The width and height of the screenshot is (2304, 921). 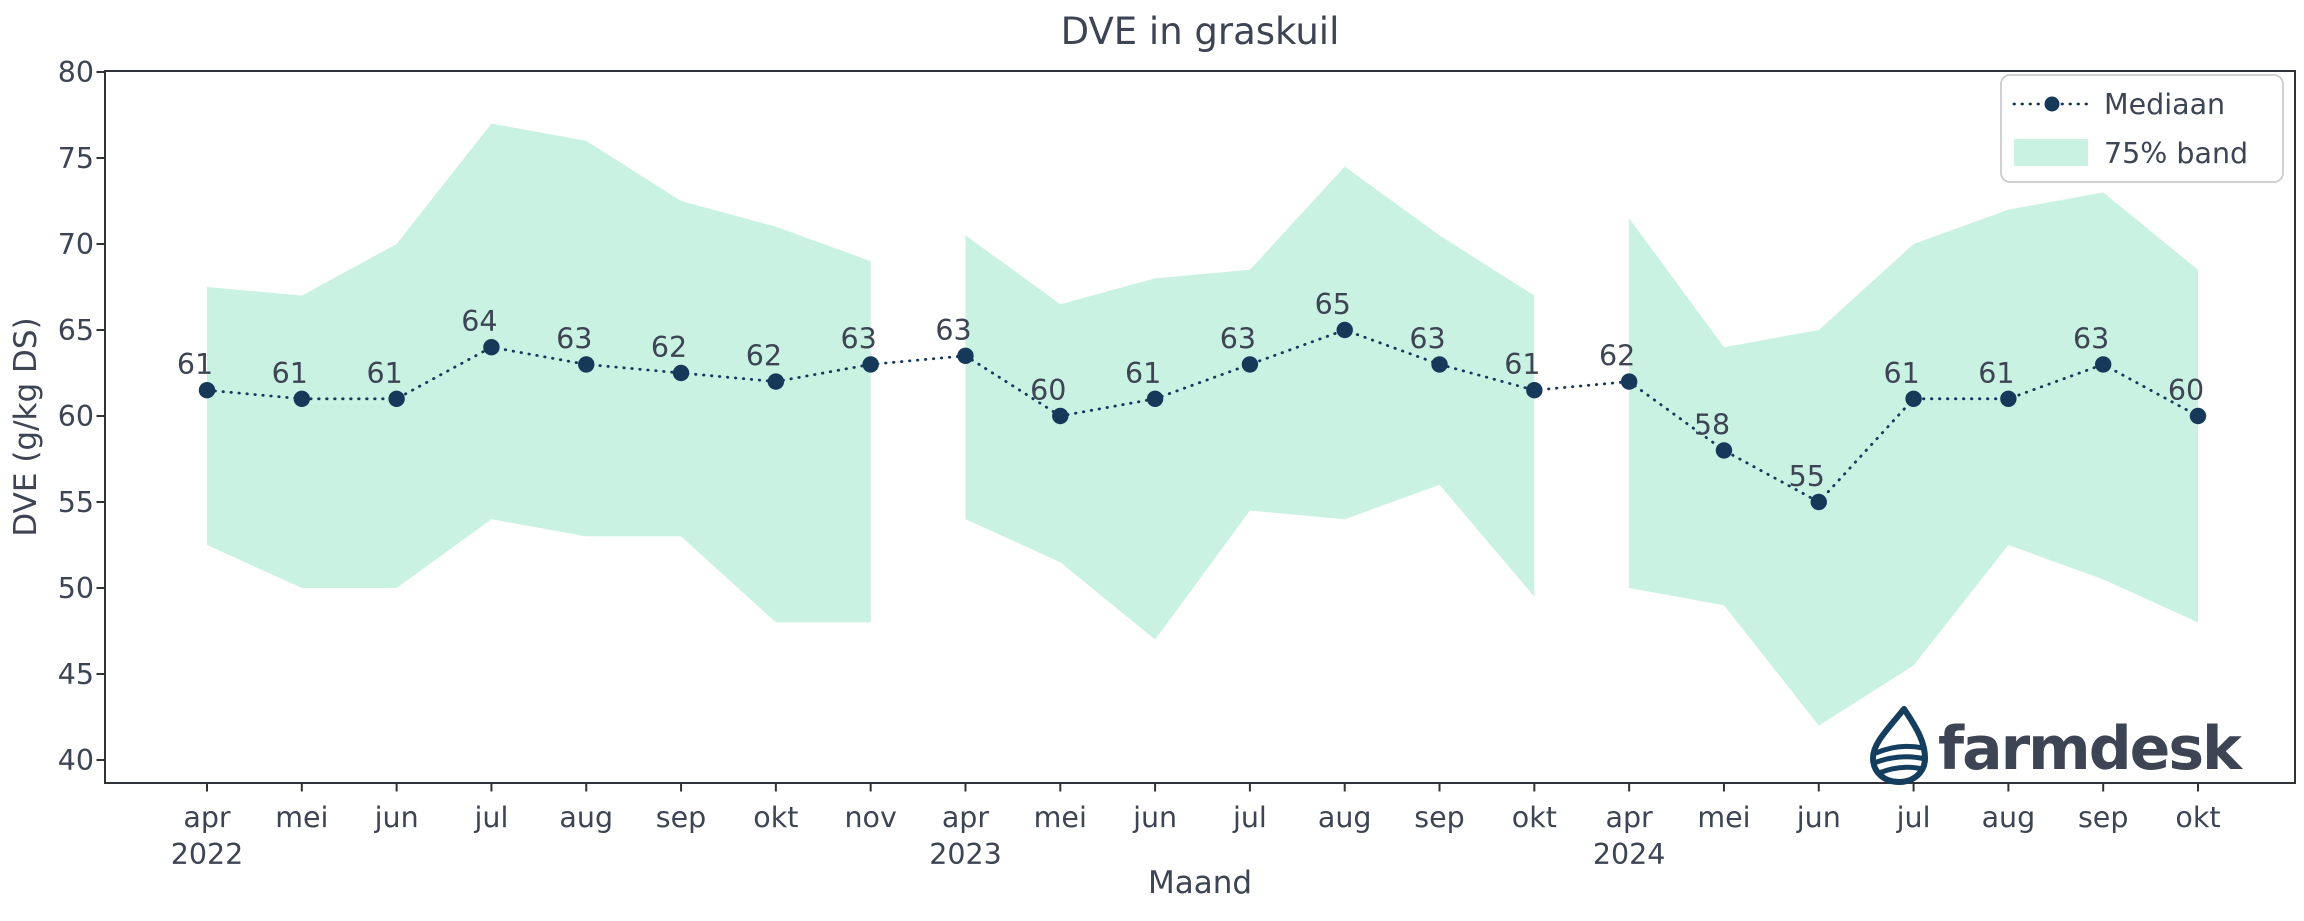 What do you see at coordinates (1724, 450) in the screenshot?
I see `median-point-mei-2024` at bounding box center [1724, 450].